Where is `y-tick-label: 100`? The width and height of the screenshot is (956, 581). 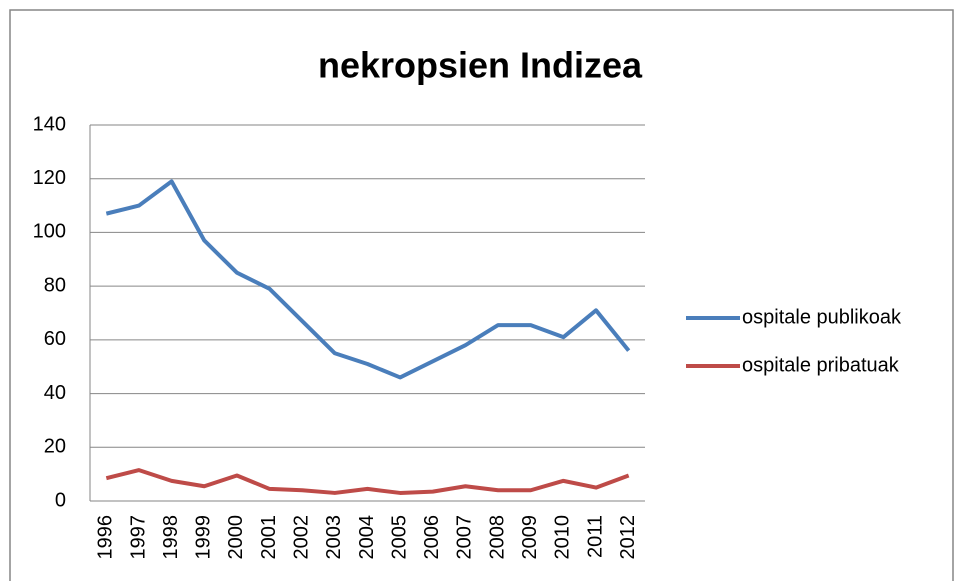 y-tick-label: 100 is located at coordinates (49, 232).